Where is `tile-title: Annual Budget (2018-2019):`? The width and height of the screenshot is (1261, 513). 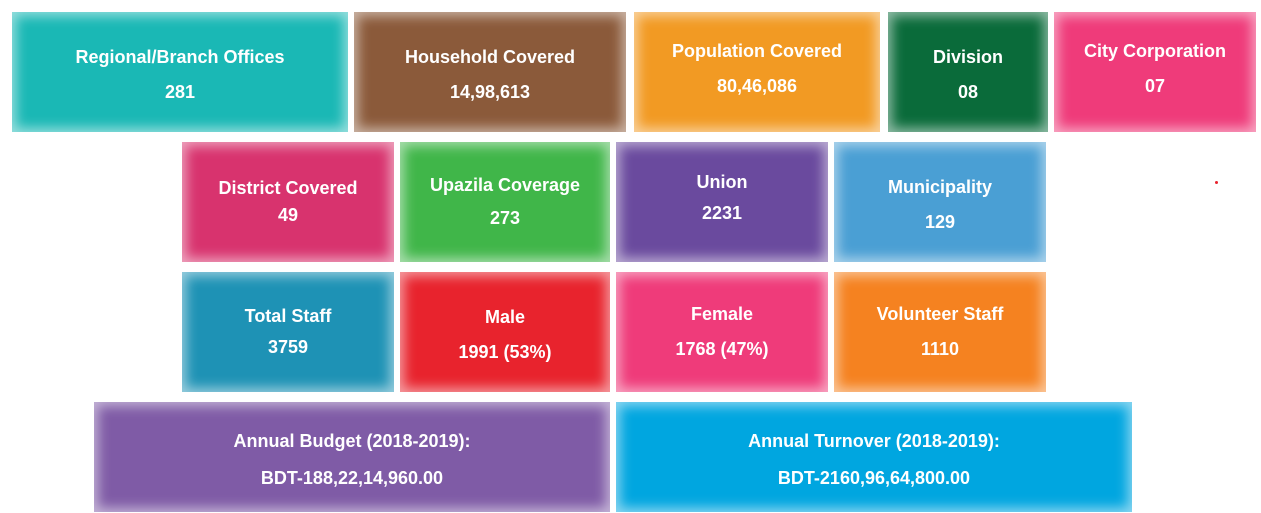
tile-title: Annual Budget (2018-2019): is located at coordinates (352, 441).